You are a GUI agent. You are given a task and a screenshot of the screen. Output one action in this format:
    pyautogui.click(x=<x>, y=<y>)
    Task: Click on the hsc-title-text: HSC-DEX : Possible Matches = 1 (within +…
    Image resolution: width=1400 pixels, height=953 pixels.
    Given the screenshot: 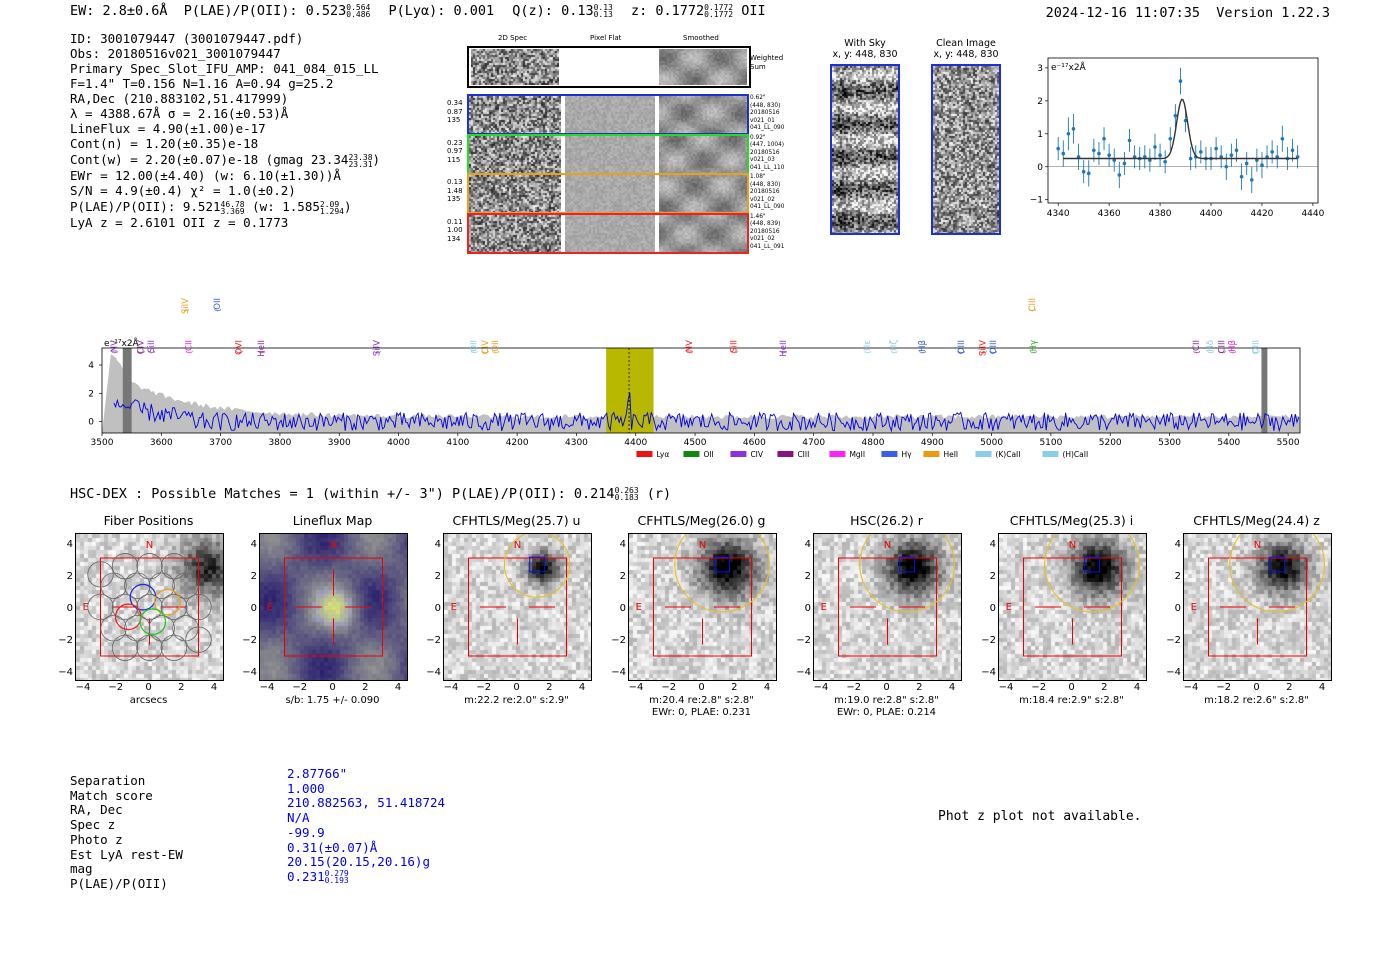 What is the action you would take?
    pyautogui.click(x=342, y=494)
    